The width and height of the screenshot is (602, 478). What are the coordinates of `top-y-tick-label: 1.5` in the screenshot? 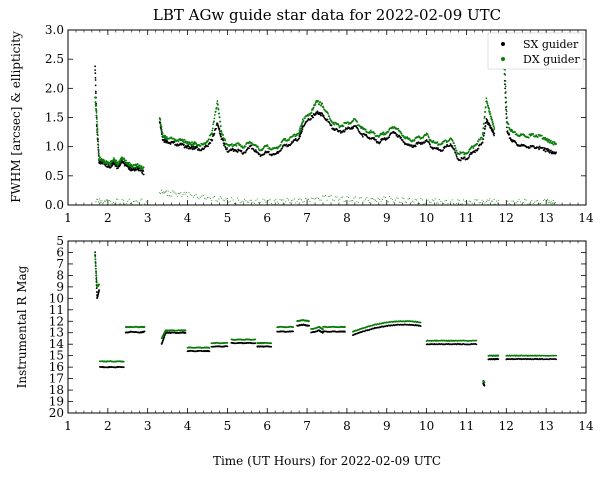 It's located at (54, 118).